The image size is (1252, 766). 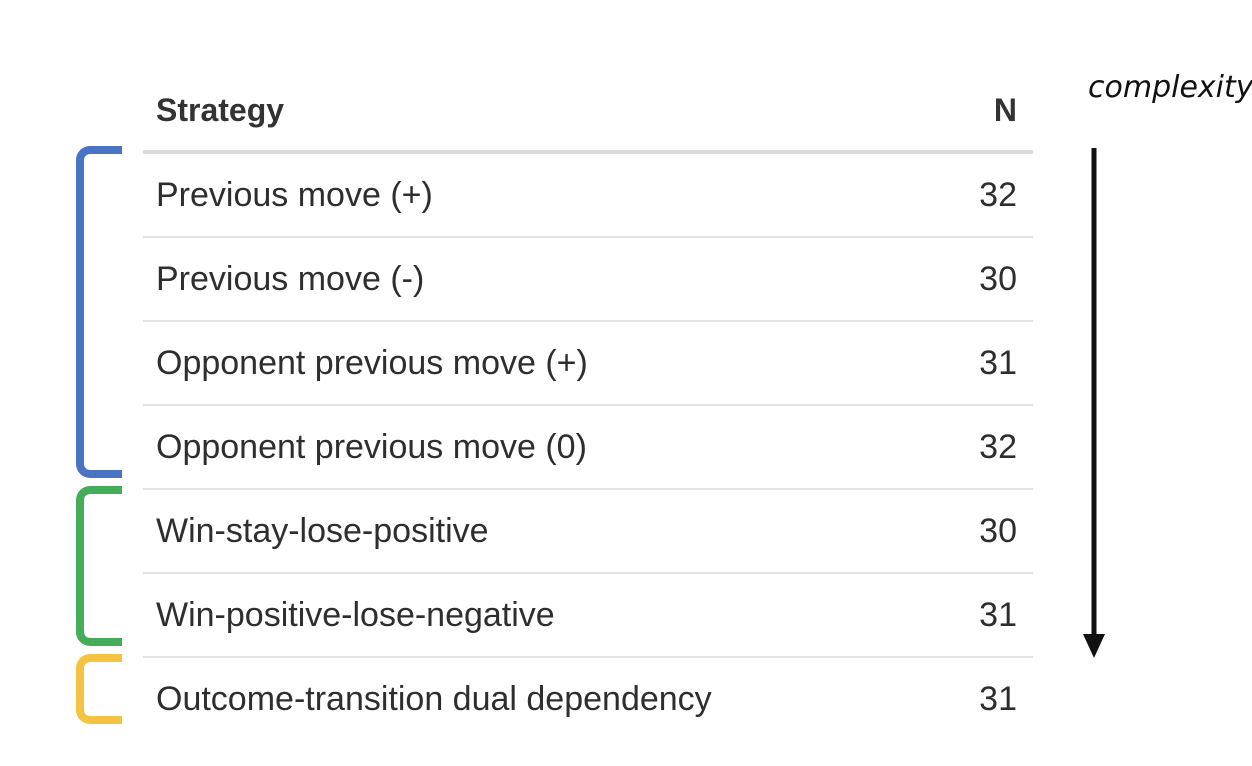 I want to click on strategy-name: Opponent previous move (0), so click(x=371, y=447).